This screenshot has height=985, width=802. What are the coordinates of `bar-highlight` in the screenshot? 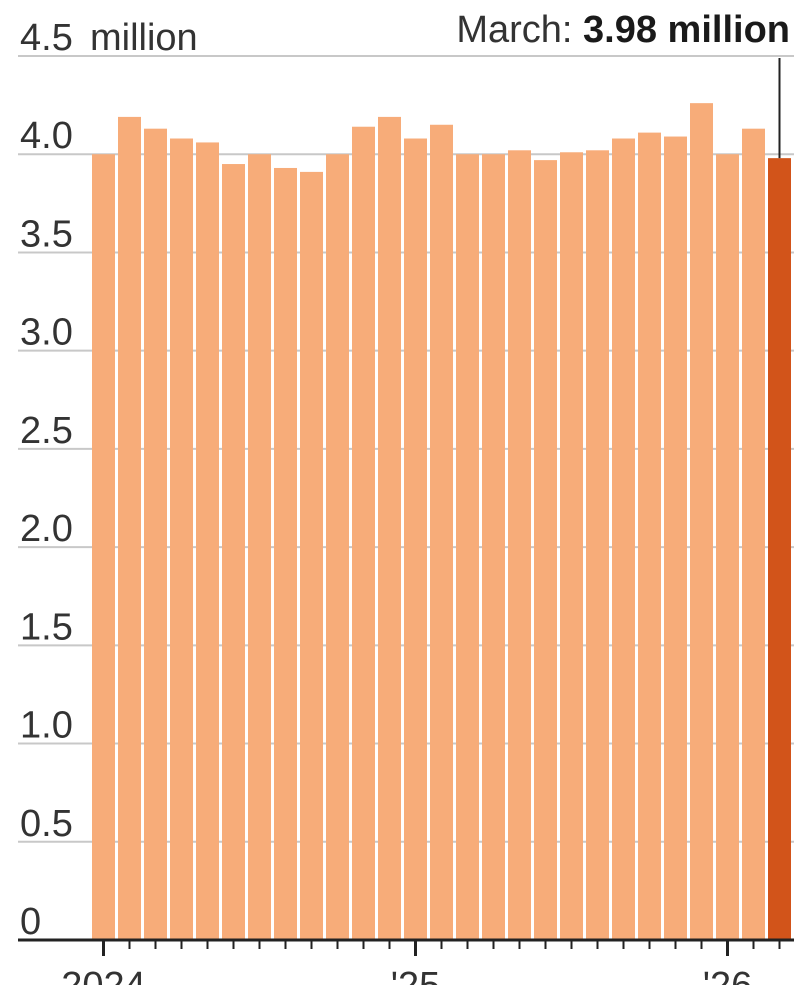 It's located at (779, 549).